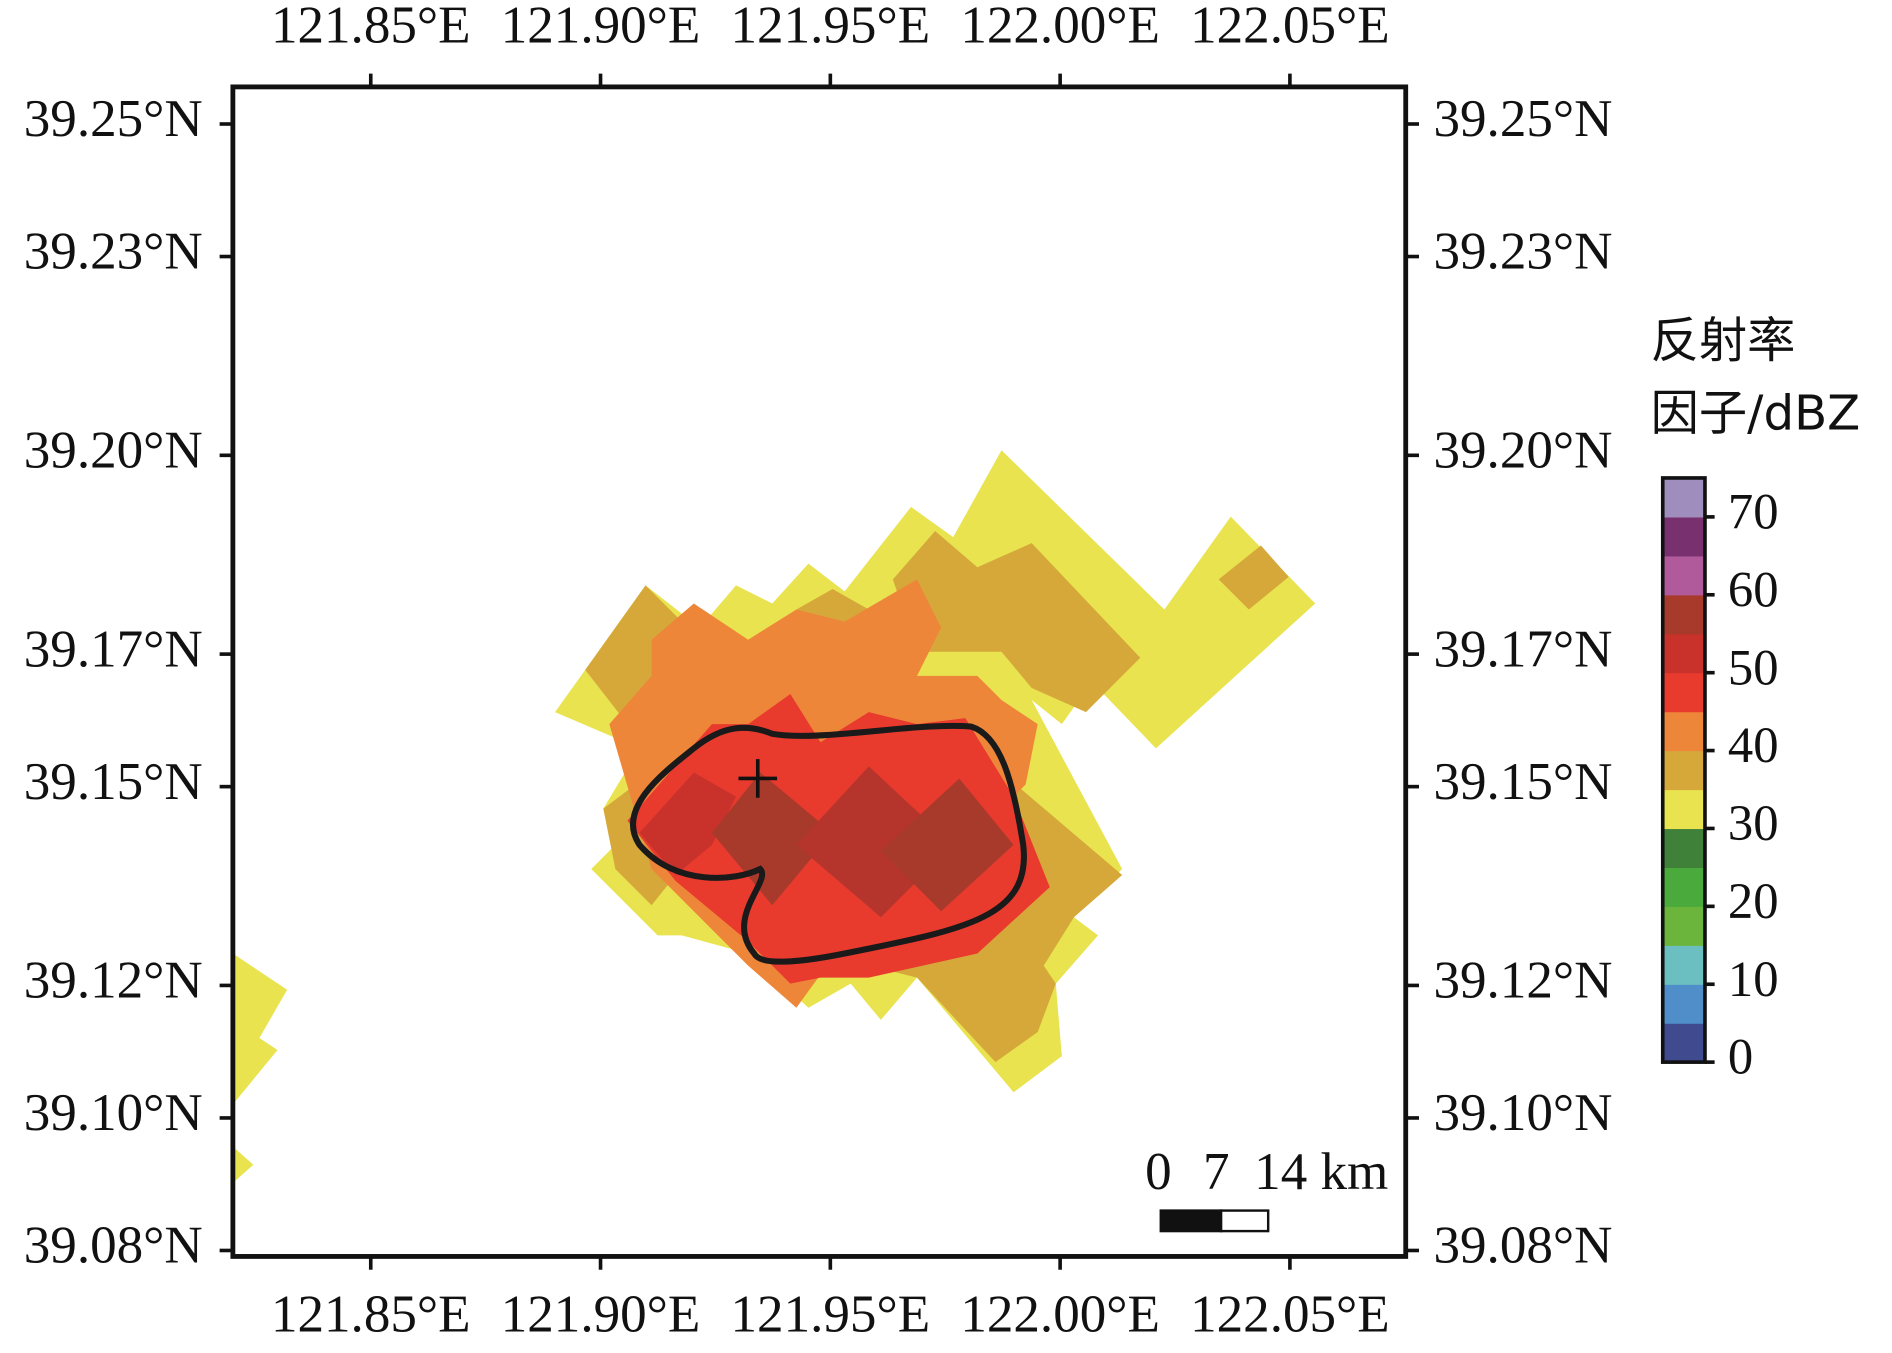 The height and width of the screenshot is (1353, 1892). What do you see at coordinates (113, 1113) in the screenshot?
I see `y-tick-label-left: 39.10°N` at bounding box center [113, 1113].